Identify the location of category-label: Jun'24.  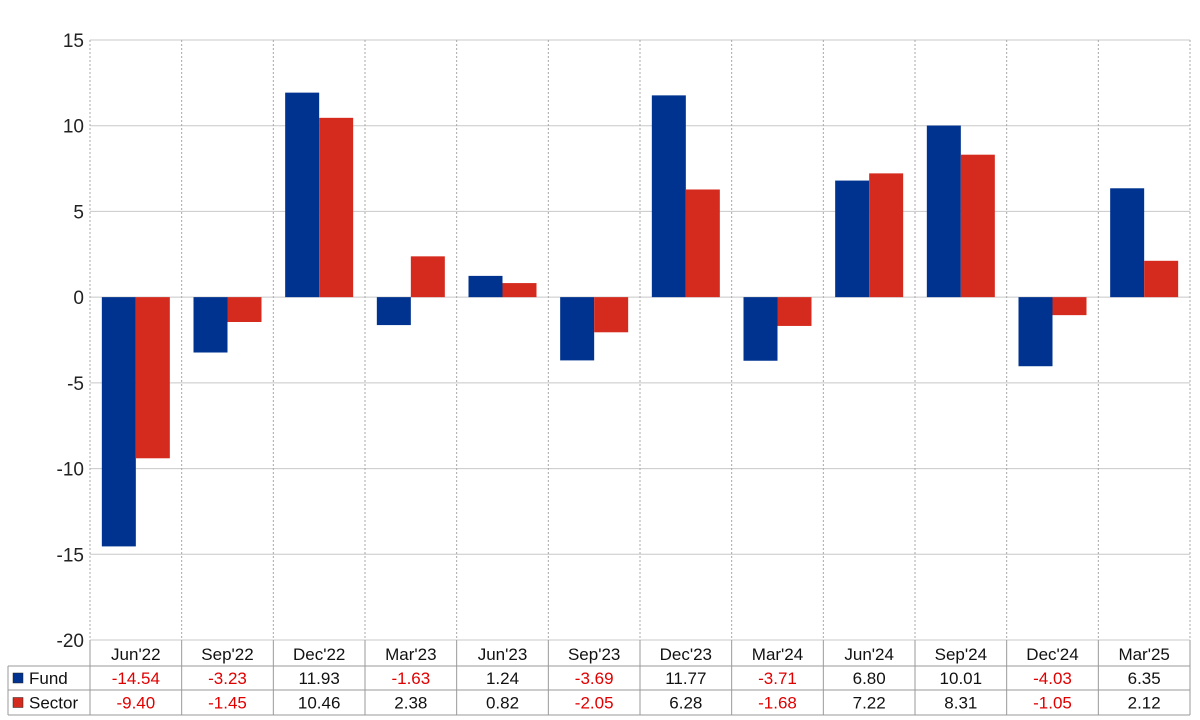
(869, 654).